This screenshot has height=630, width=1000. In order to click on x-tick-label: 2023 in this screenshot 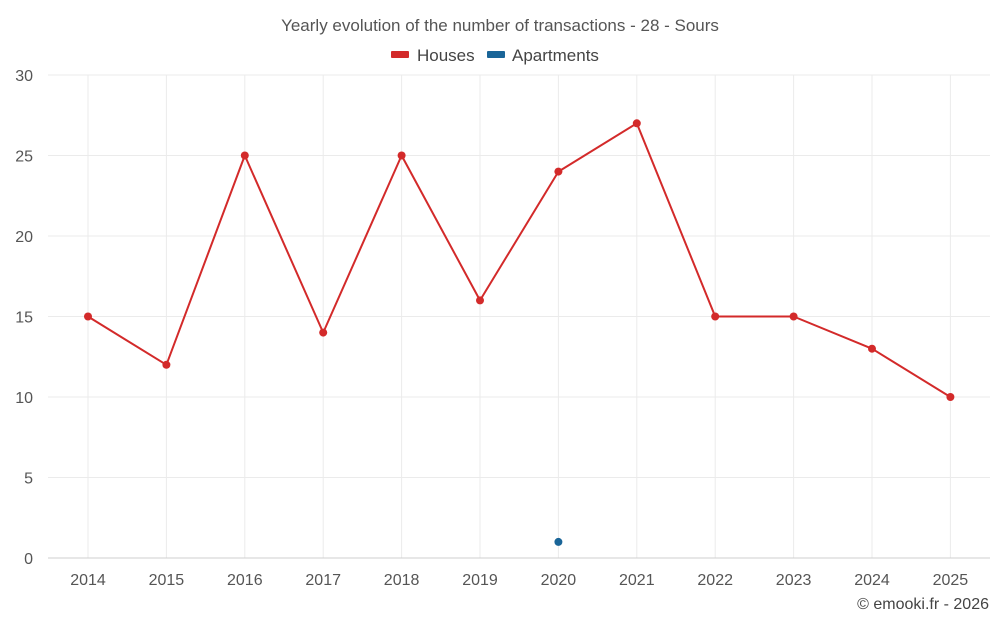, I will do `click(794, 580)`.